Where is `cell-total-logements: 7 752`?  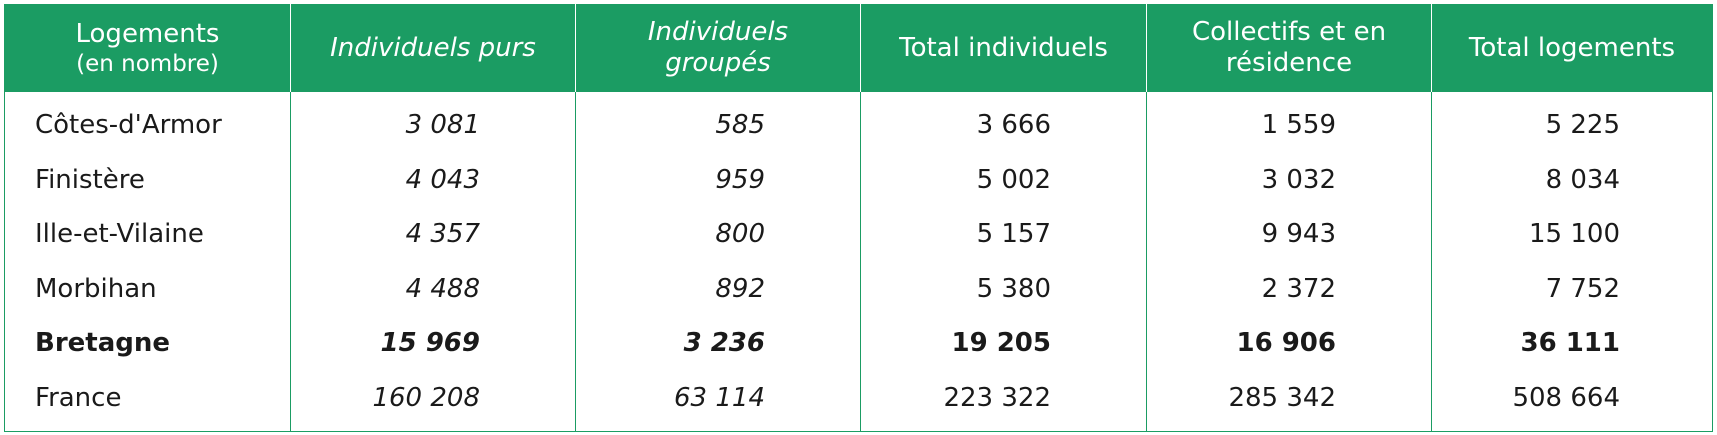 cell-total-logements: 7 752 is located at coordinates (1572, 288).